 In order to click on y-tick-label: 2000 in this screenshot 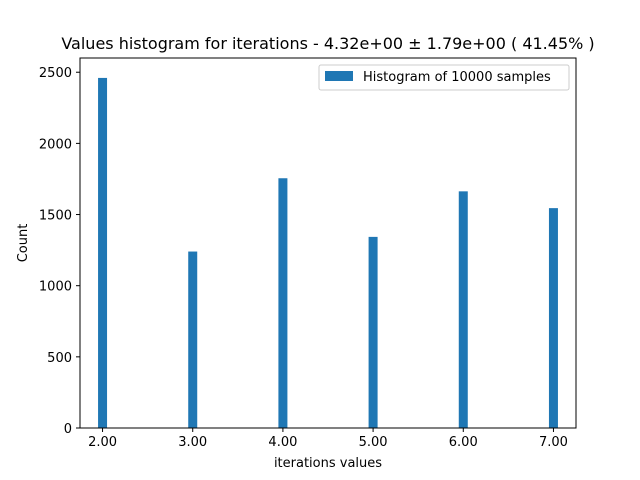, I will do `click(55, 144)`.